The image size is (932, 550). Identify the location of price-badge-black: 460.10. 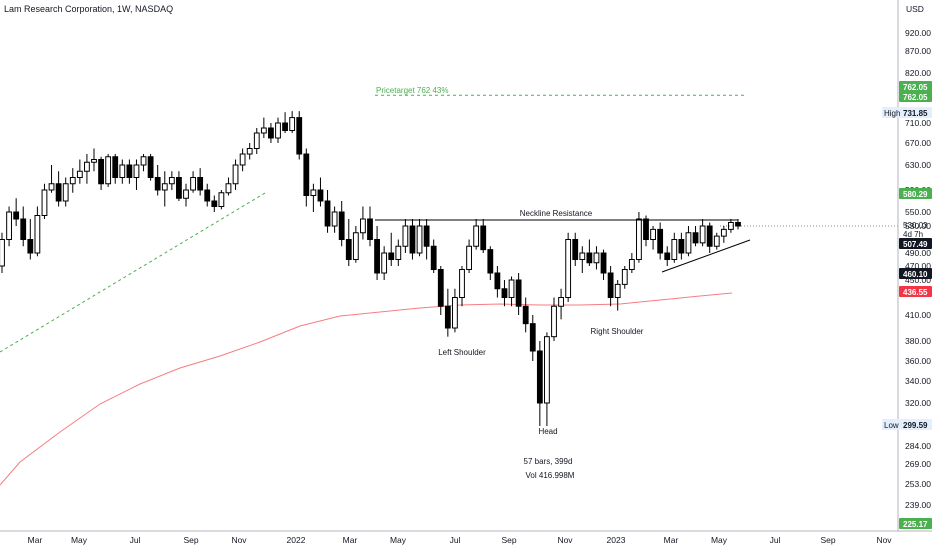
(915, 273).